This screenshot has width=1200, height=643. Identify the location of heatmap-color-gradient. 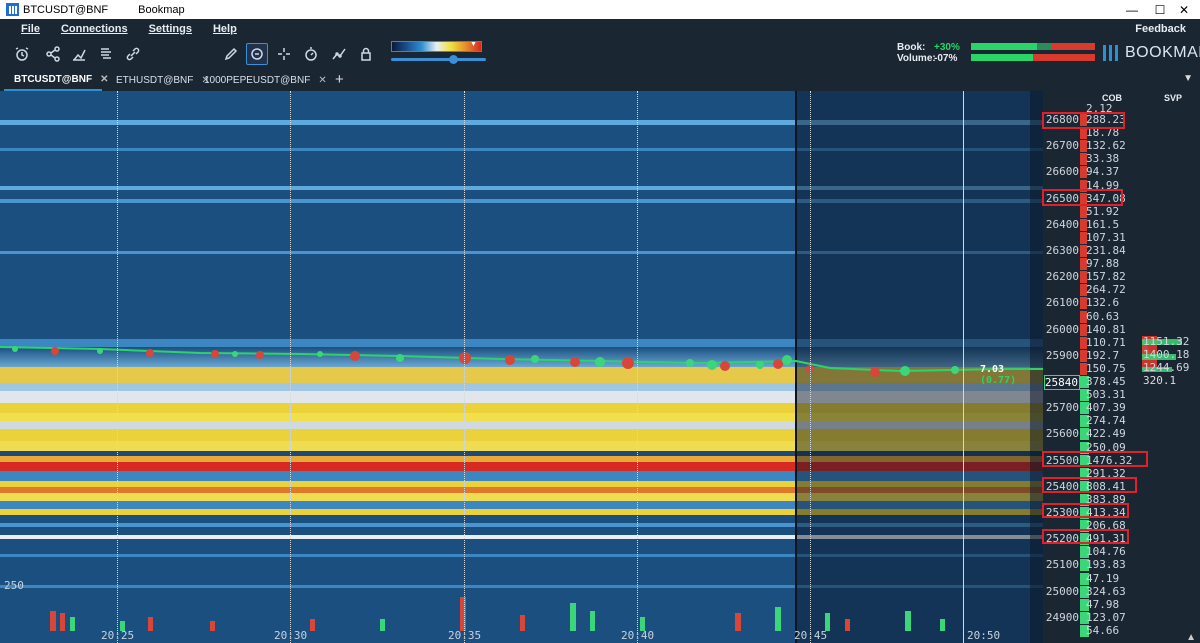
(436, 46).